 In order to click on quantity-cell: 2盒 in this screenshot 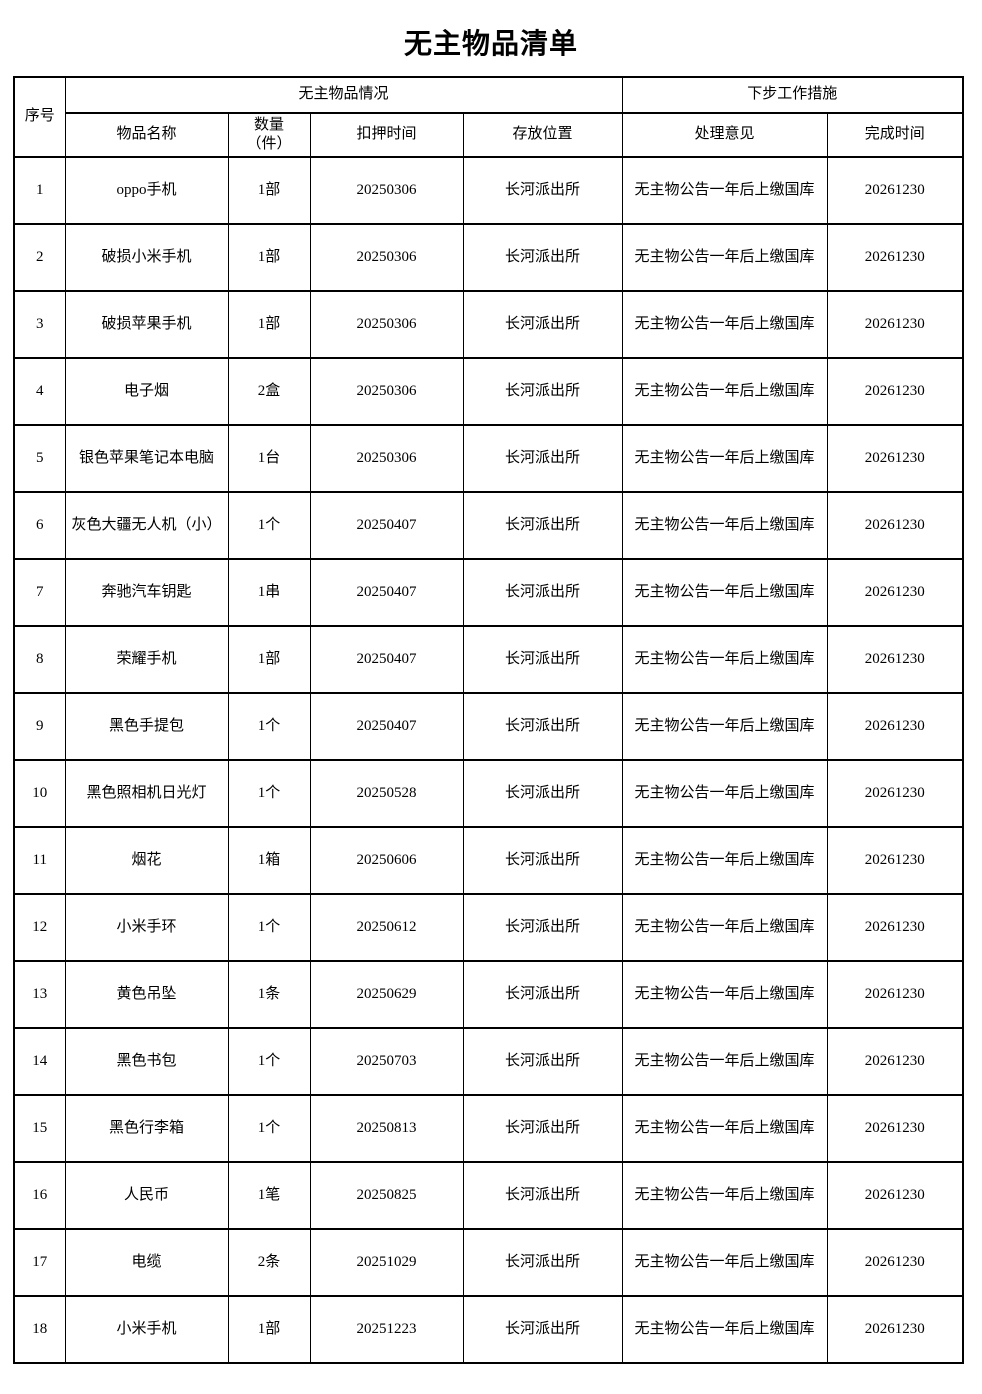, I will do `click(269, 391)`.